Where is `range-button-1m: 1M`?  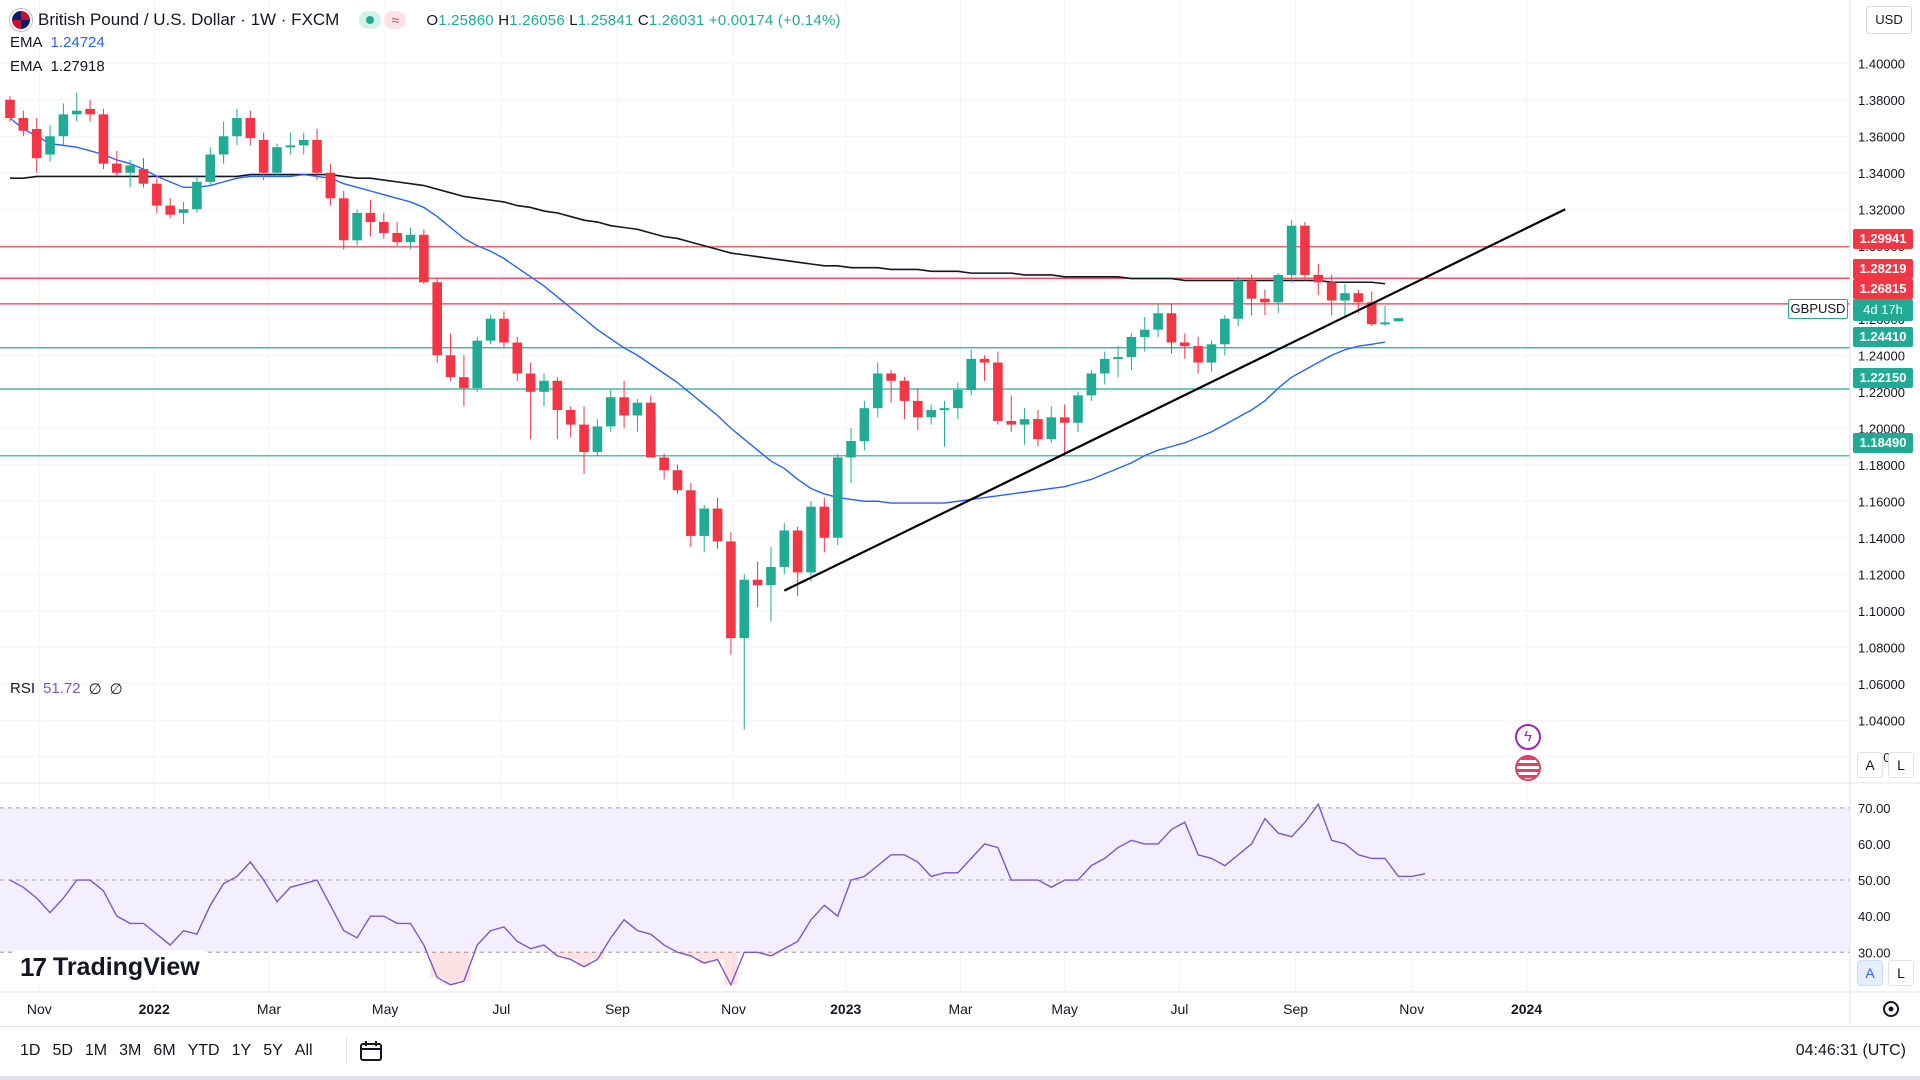 range-button-1m: 1M is located at coordinates (96, 1050).